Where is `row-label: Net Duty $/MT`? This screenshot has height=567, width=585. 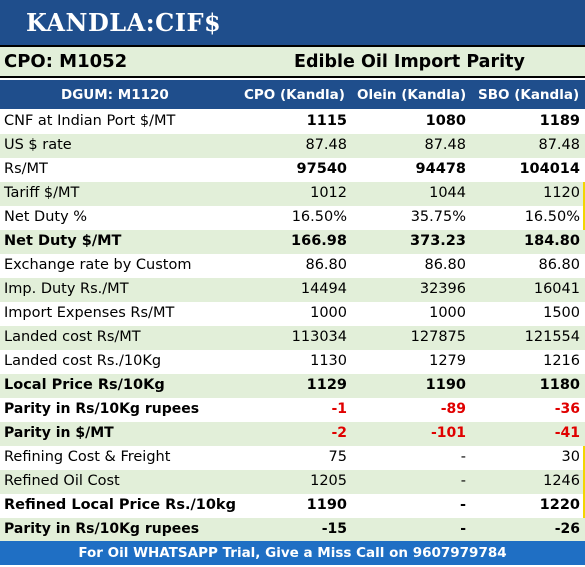 row-label: Net Duty $/MT is located at coordinates (63, 241).